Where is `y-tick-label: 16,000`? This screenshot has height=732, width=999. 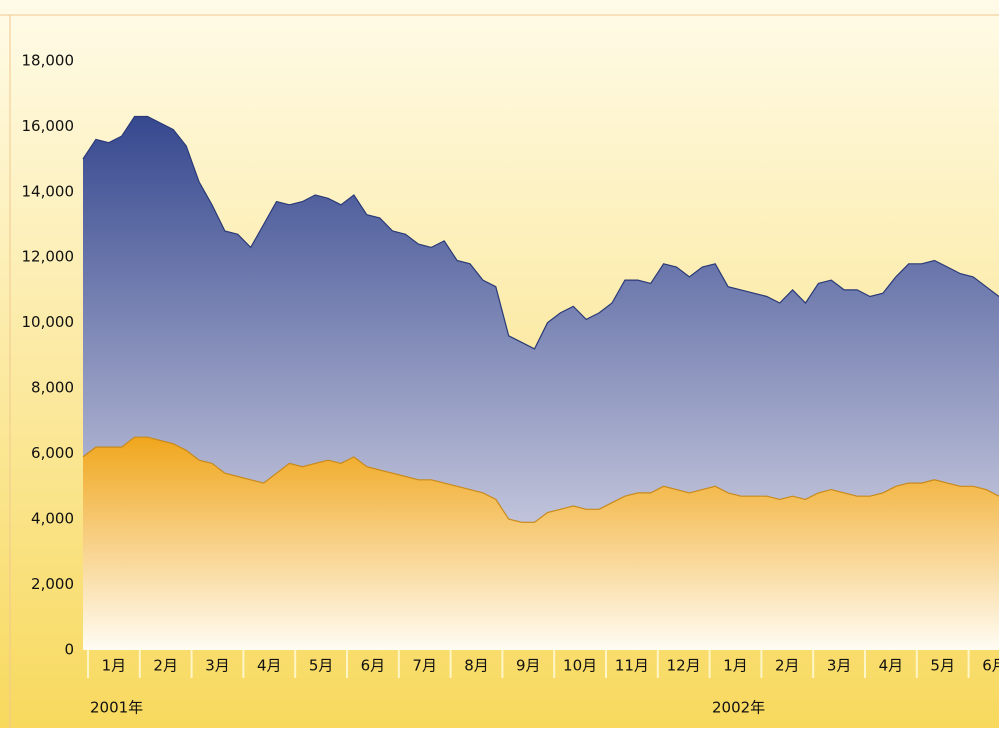 y-tick-label: 16,000 is located at coordinates (48, 126).